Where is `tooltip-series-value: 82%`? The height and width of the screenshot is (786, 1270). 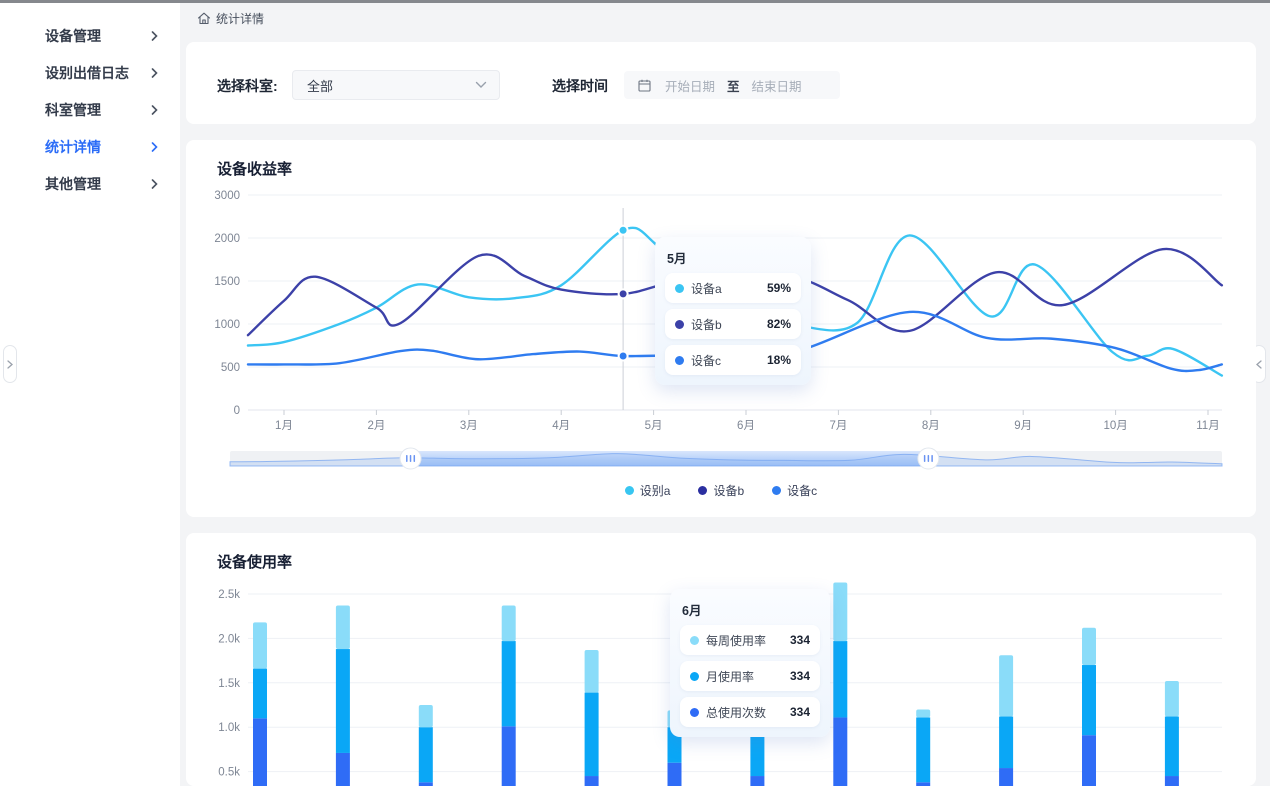 tooltip-series-value: 82% is located at coordinates (778, 324).